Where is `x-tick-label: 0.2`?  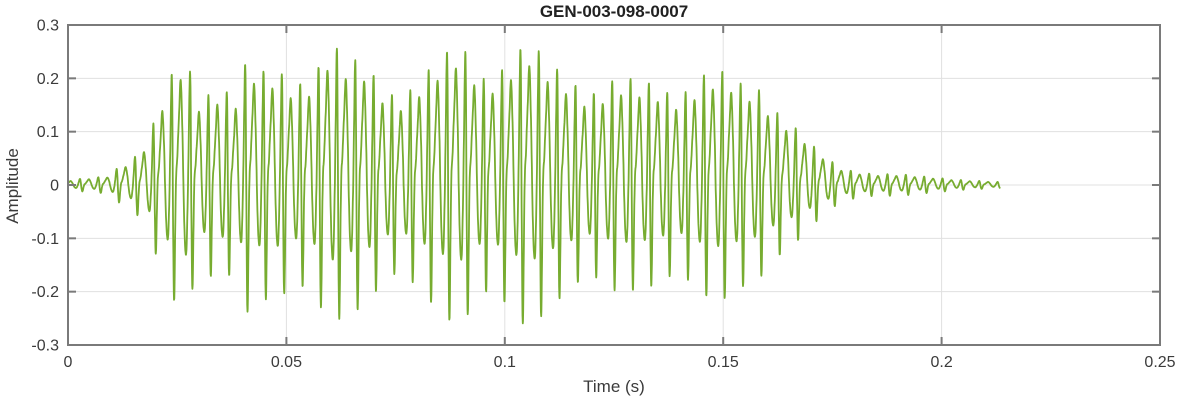
x-tick-label: 0.2 is located at coordinates (941, 362).